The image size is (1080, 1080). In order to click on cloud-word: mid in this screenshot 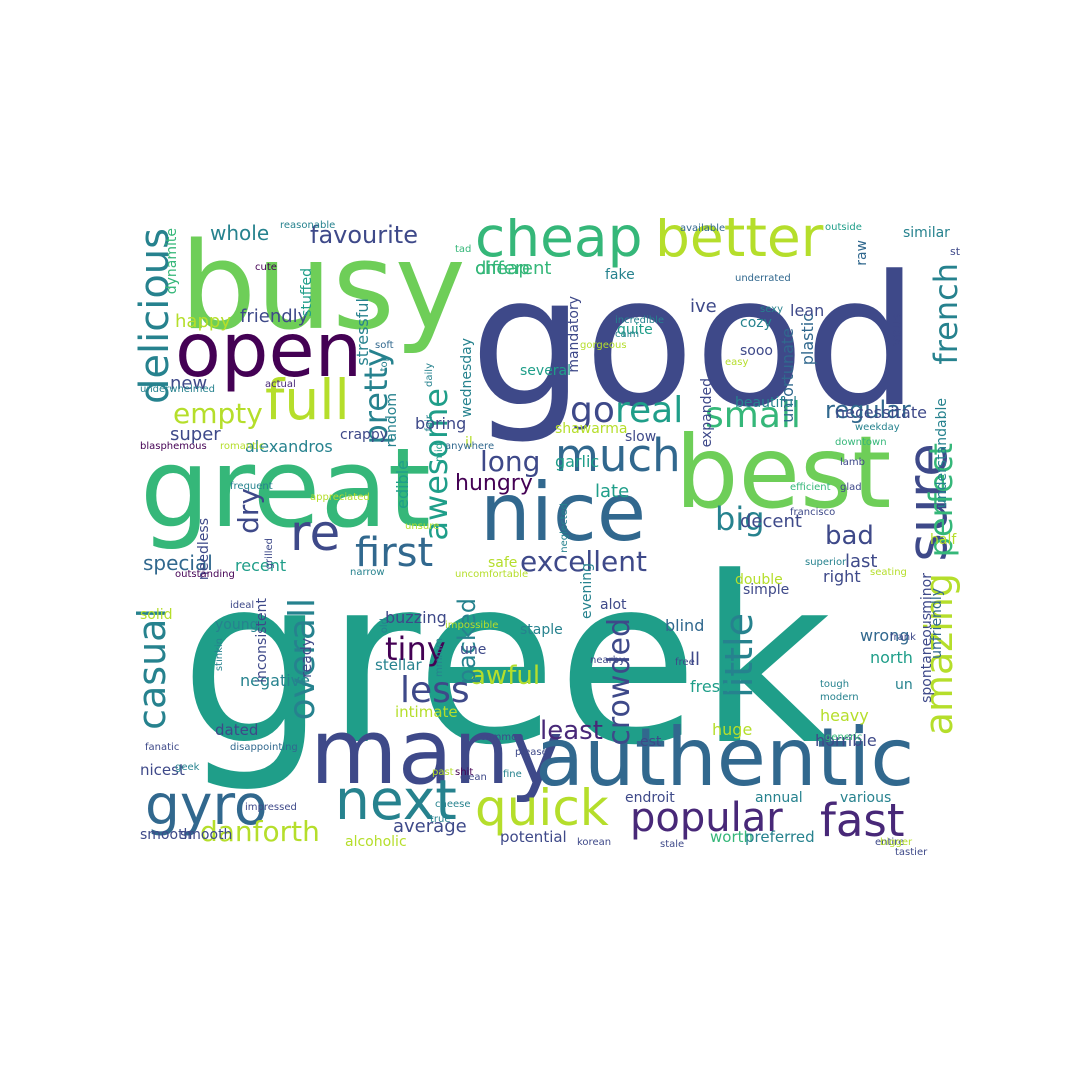, I will do `click(439, 452)`.